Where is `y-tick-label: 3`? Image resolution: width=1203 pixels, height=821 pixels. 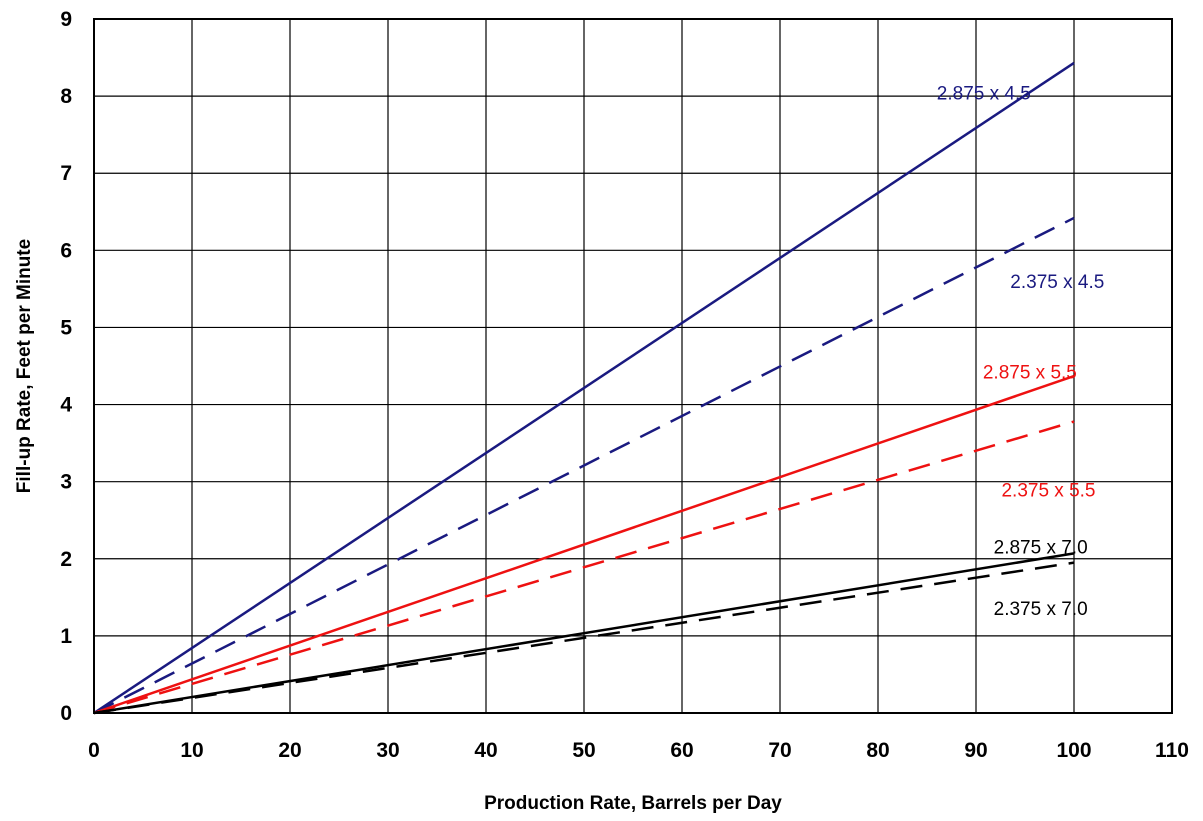 y-tick-label: 3 is located at coordinates (66, 482).